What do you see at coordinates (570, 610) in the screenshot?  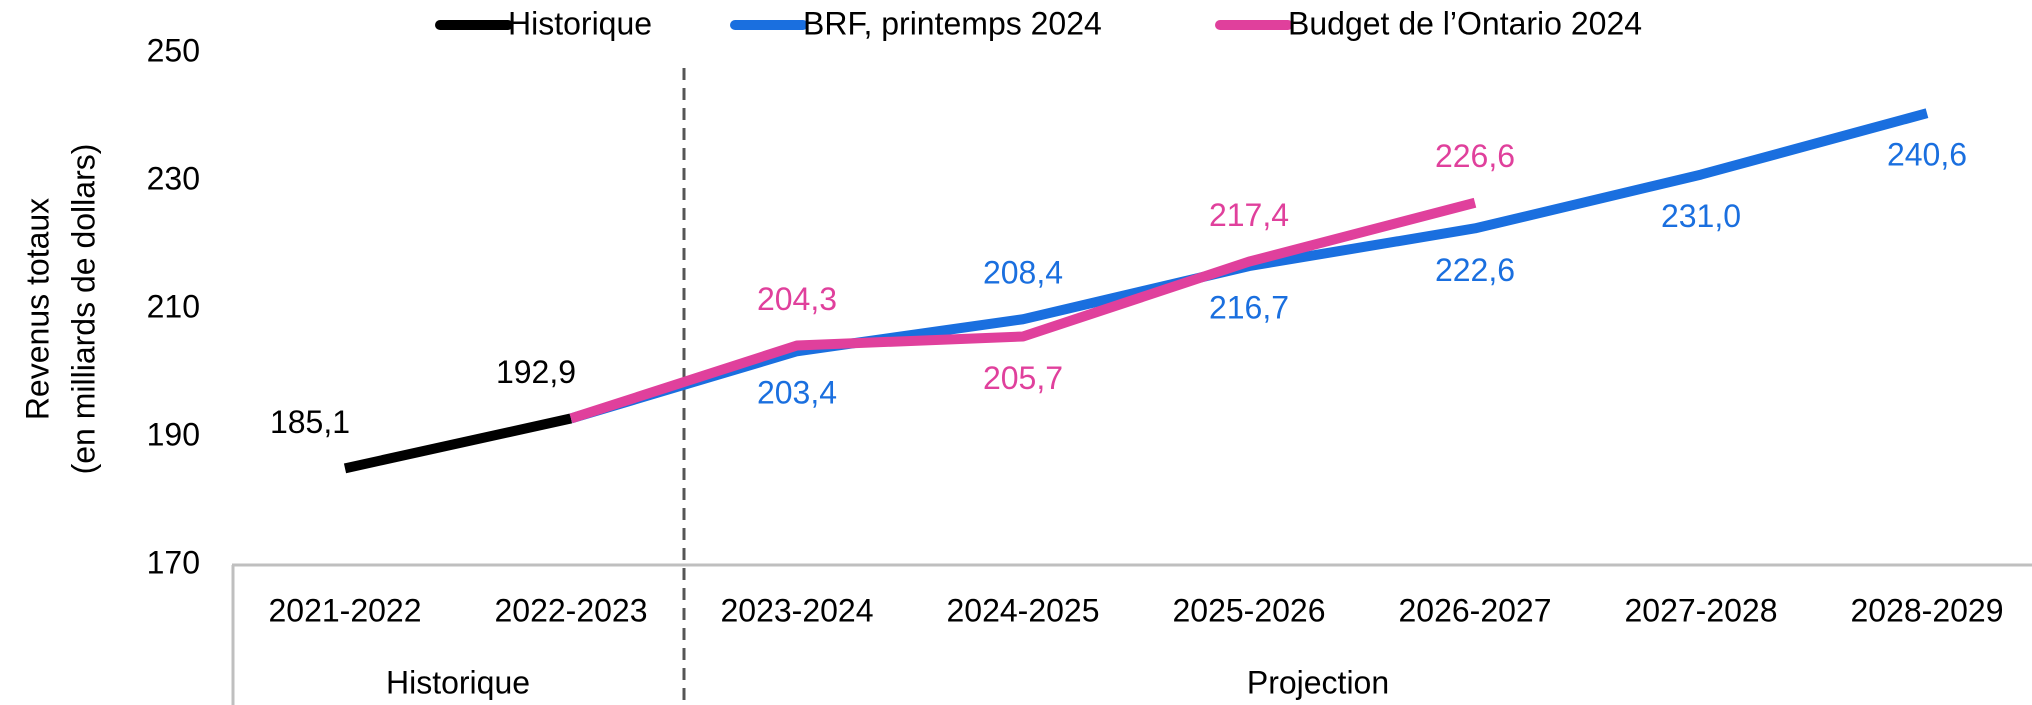 I see `x-tick-label: 2022-2023` at bounding box center [570, 610].